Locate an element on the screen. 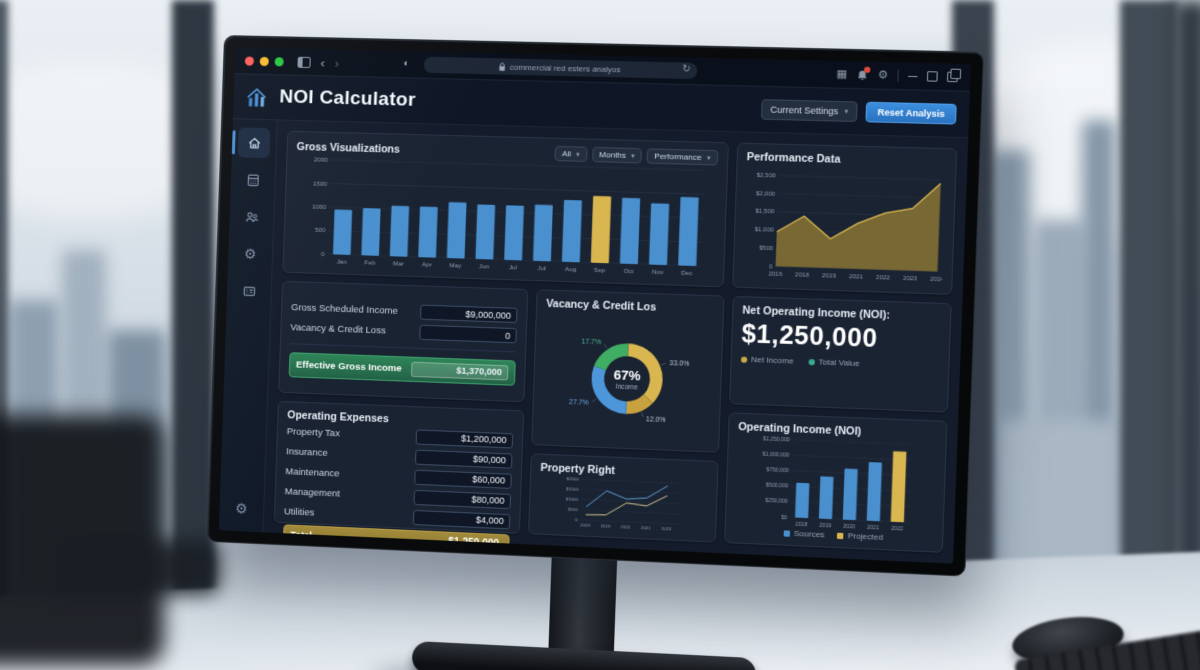  svg-text: $500,000 is located at coordinates (776, 486).